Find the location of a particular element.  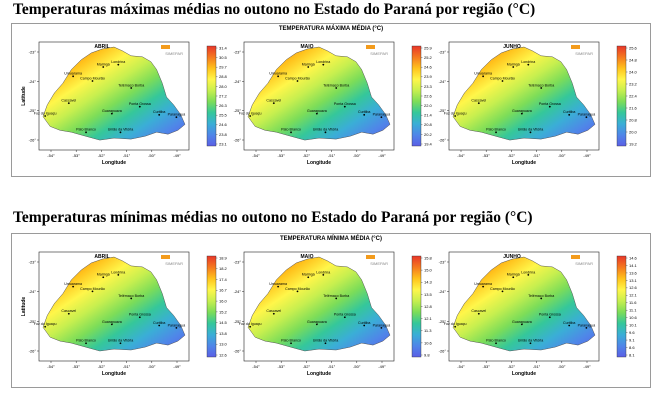

legend-value: 10.6 is located at coordinates (633, 317).